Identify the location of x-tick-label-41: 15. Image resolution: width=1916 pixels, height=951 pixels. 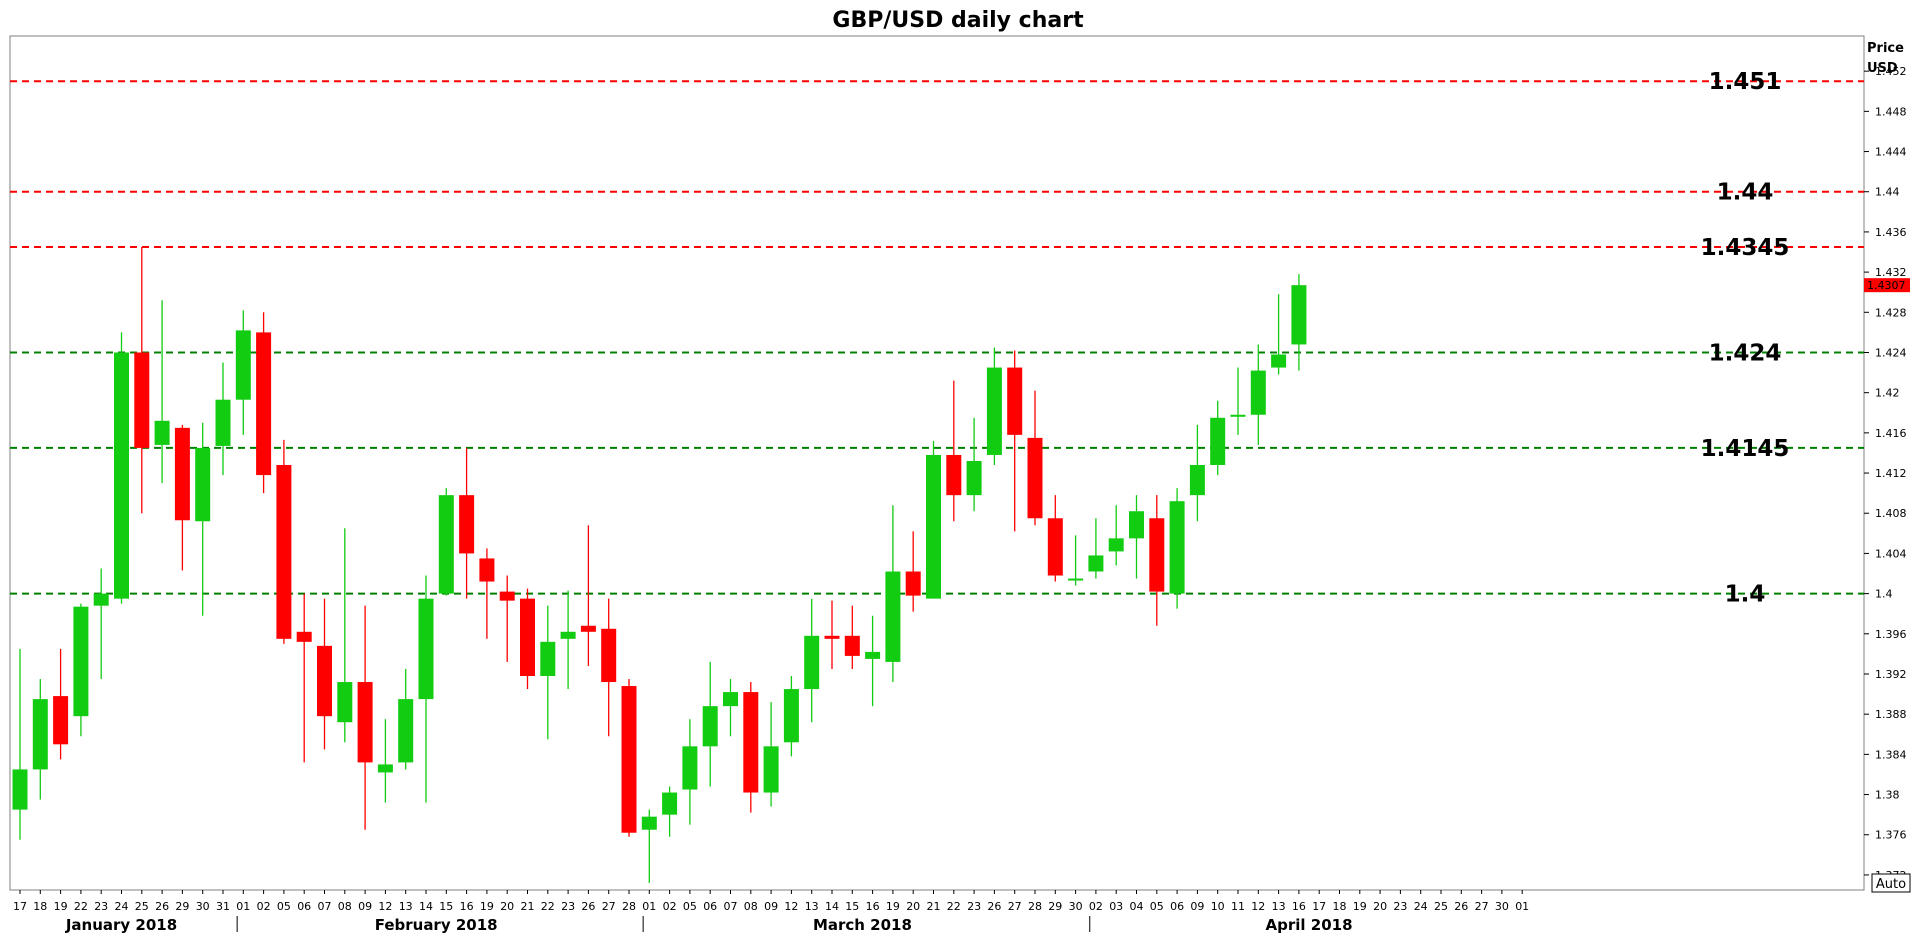
(852, 906).